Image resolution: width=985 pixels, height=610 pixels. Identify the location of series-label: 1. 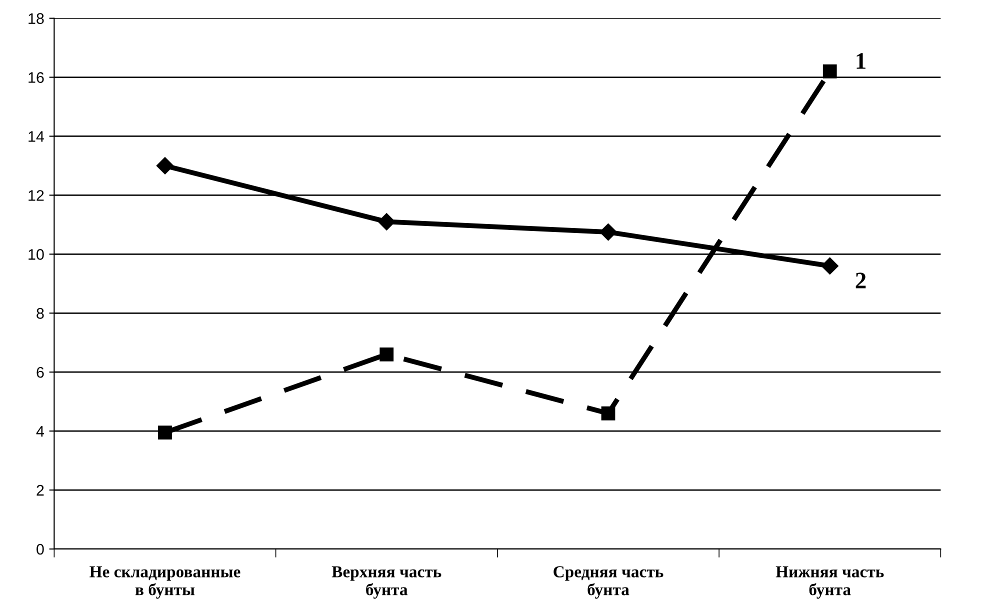
(861, 61).